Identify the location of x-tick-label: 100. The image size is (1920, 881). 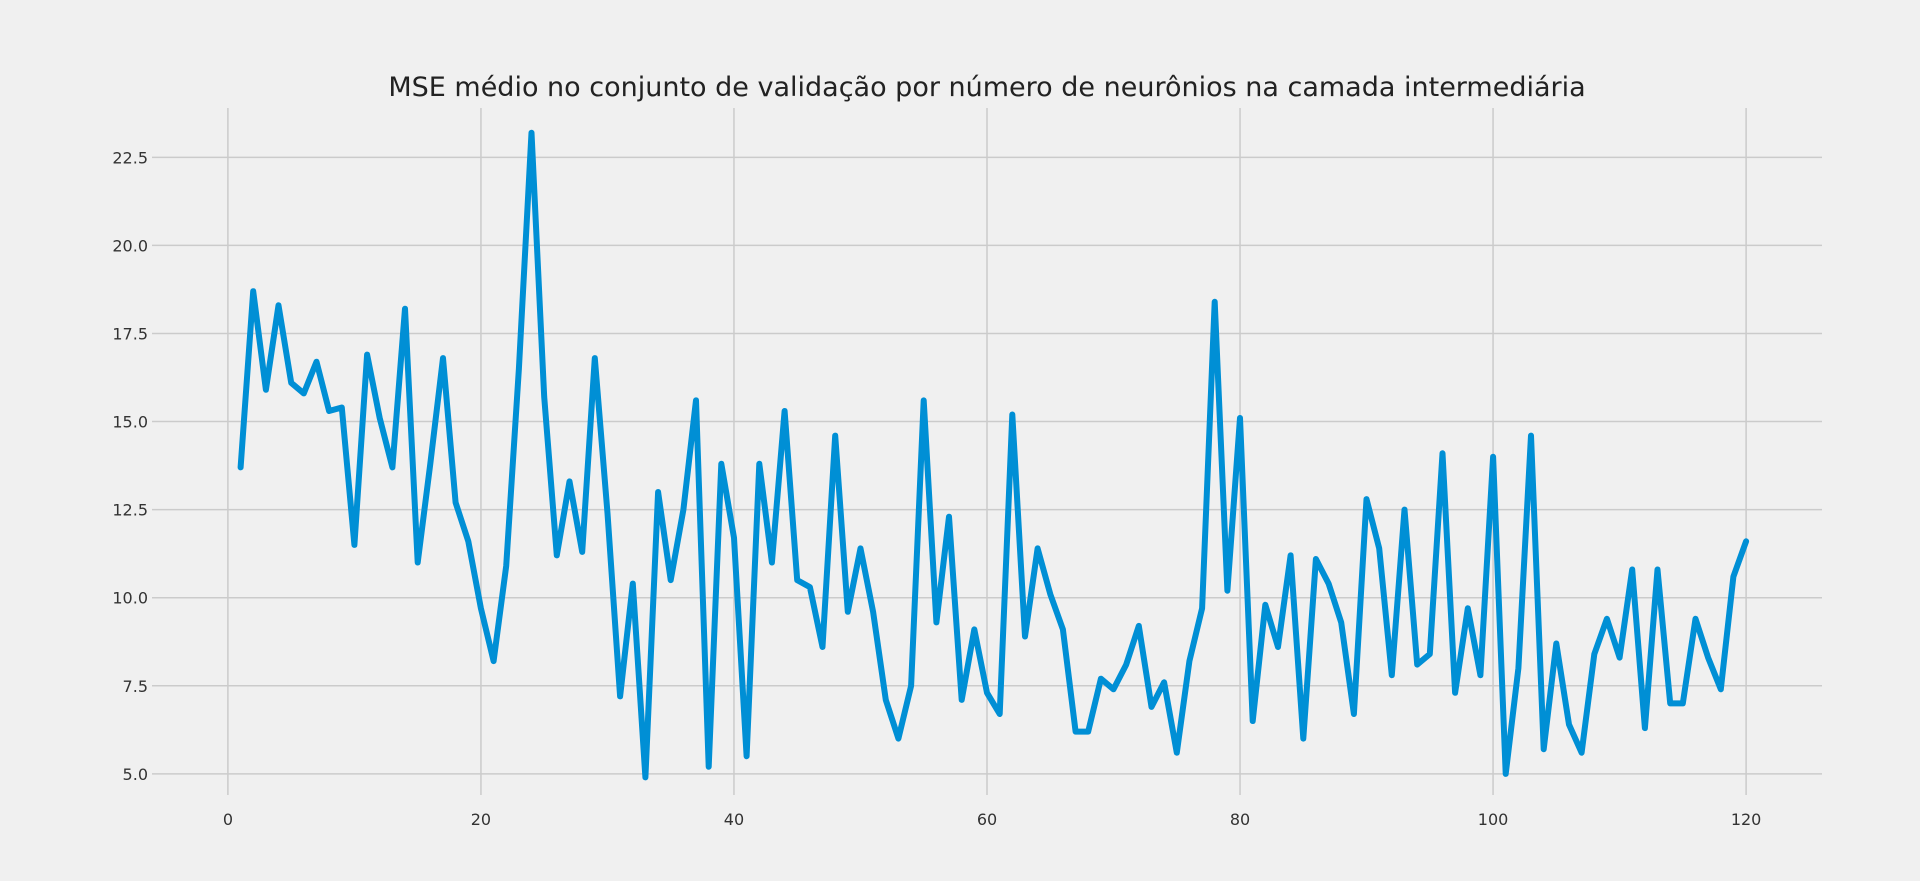
(1493, 819).